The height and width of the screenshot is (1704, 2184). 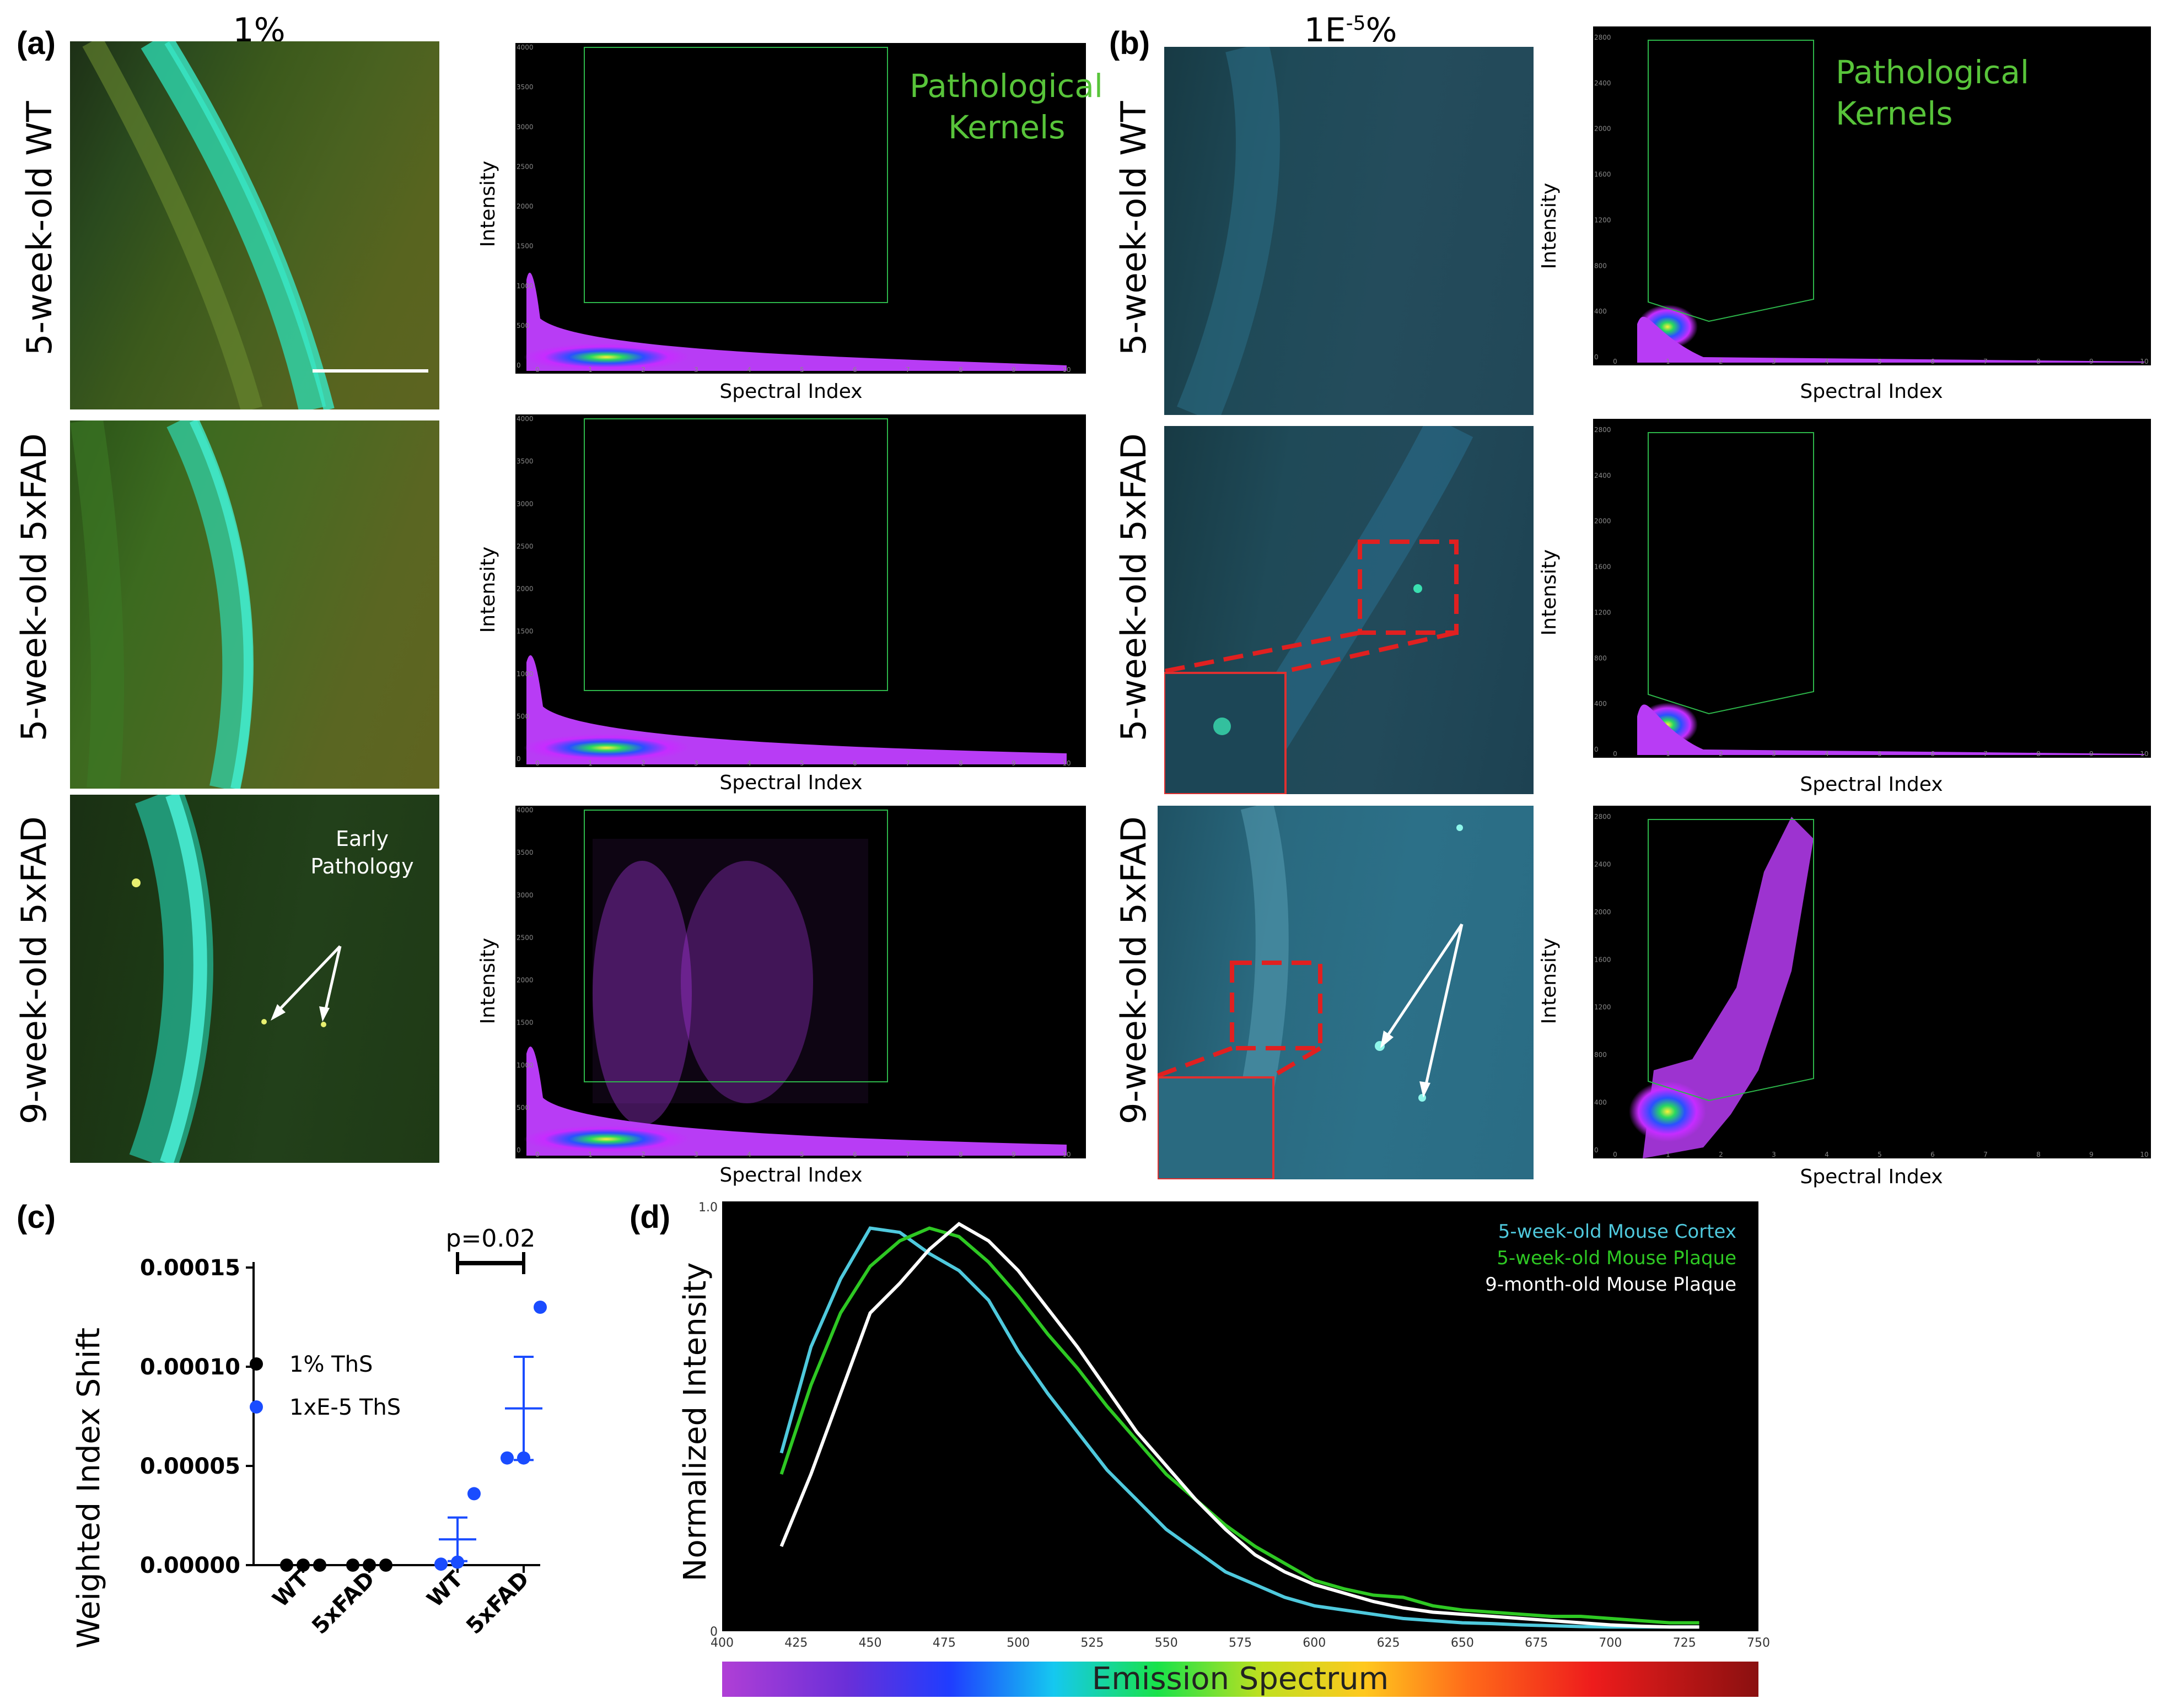 I want to click on pb3-ytick: 2000, so click(x=1602, y=912).